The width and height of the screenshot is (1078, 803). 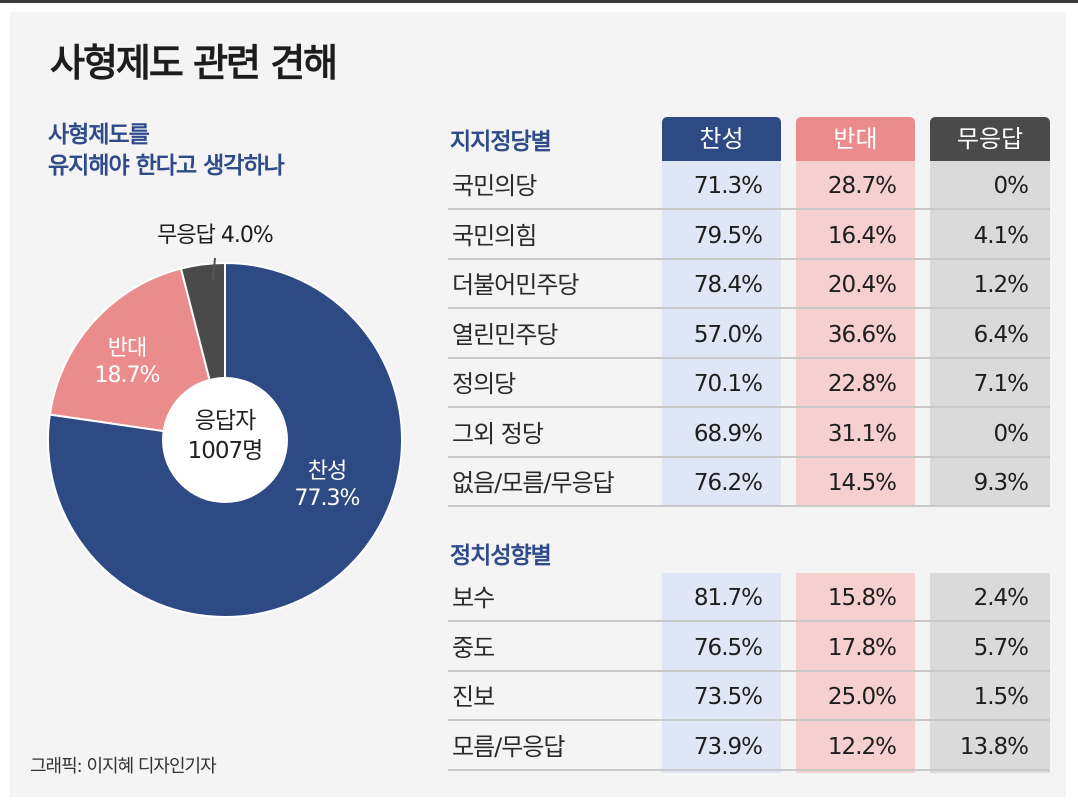 I want to click on table-row: 없음/모름/무응답 76.2% 14.5% 9.3%, so click(x=749, y=483).